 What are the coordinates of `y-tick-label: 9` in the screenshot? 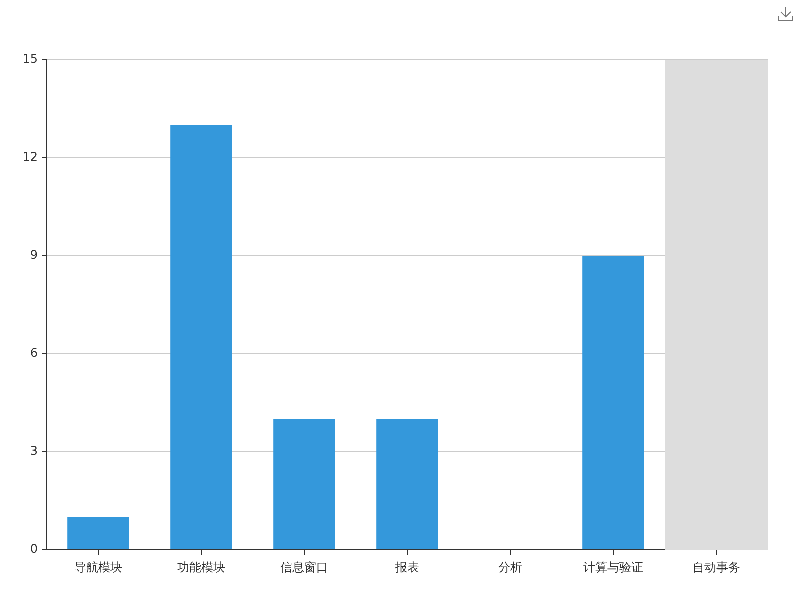 It's located at (34, 255).